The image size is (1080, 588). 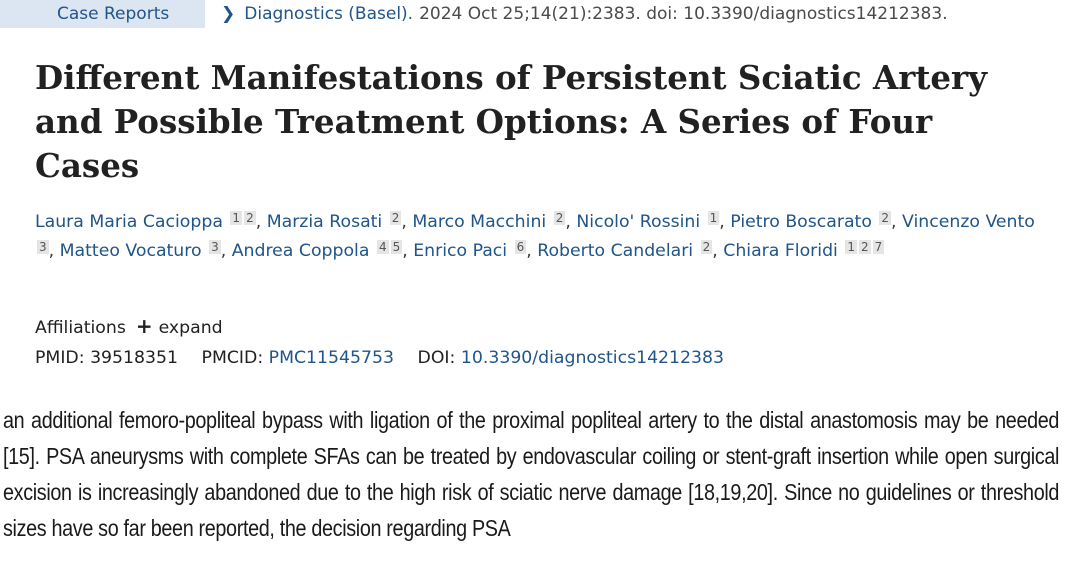 What do you see at coordinates (968, 222) in the screenshot?
I see `author-link: Vincenzo Vento` at bounding box center [968, 222].